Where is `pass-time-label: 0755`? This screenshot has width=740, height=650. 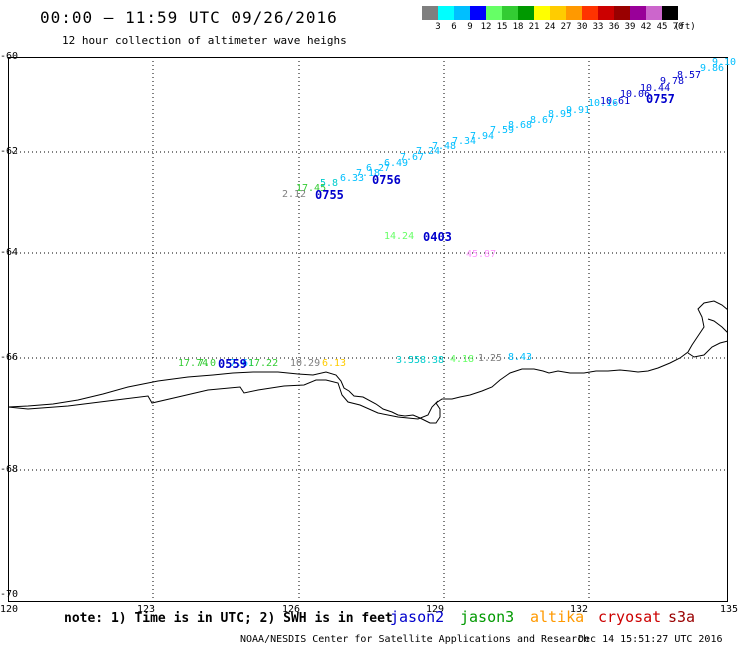 pass-time-label: 0755 is located at coordinates (329, 195).